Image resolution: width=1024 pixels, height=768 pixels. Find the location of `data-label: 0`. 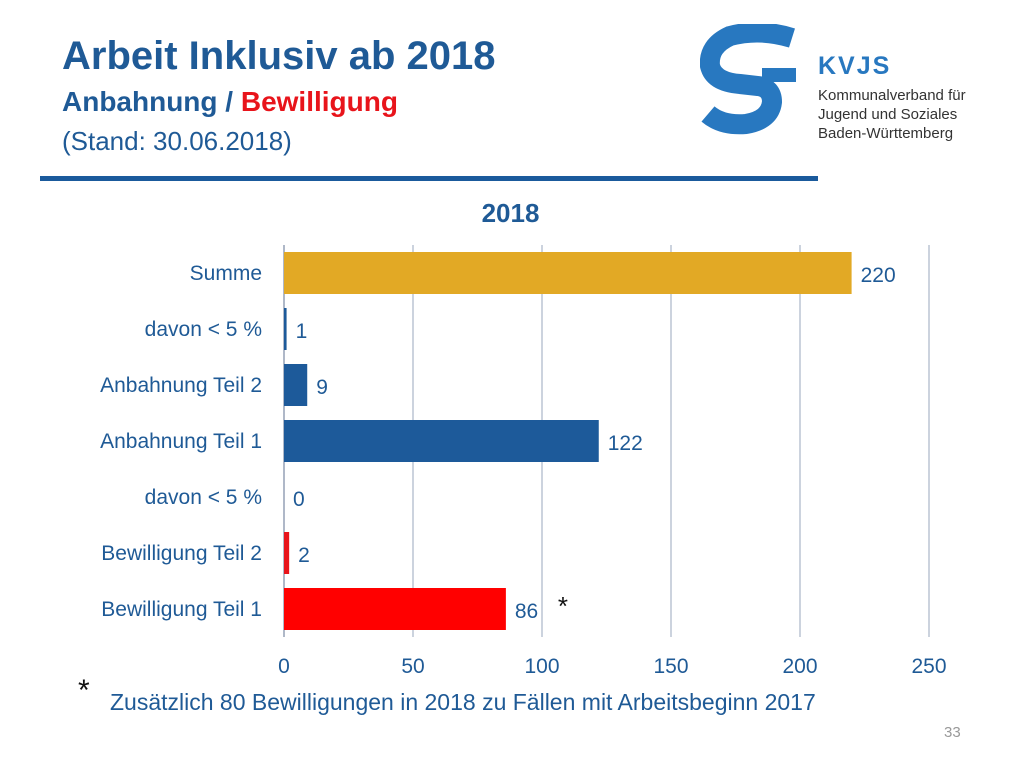

data-label: 0 is located at coordinates (299, 499).